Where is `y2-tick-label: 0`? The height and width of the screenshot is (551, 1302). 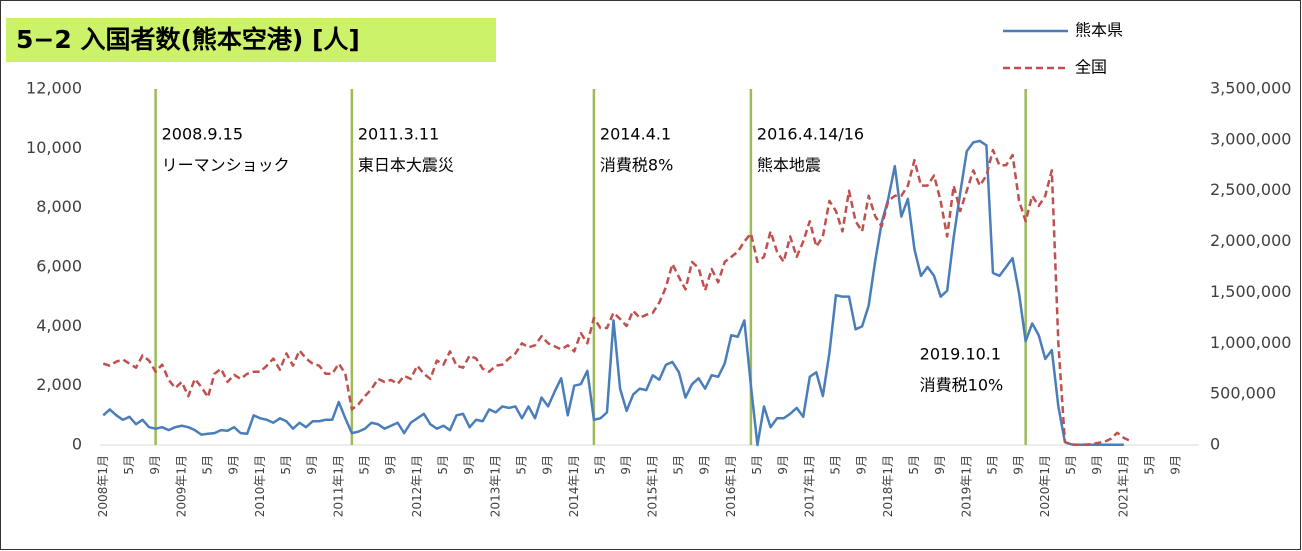 y2-tick-label: 0 is located at coordinates (1215, 444).